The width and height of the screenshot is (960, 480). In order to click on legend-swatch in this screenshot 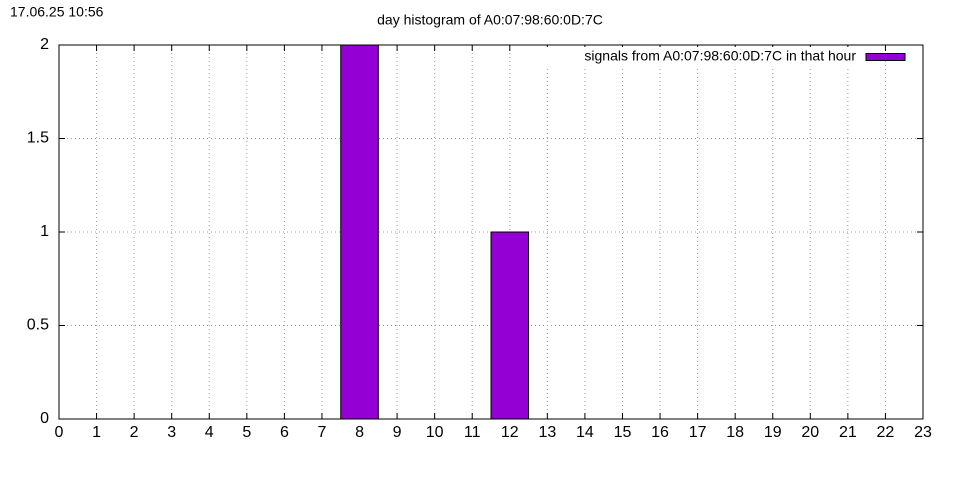, I will do `click(885, 57)`.